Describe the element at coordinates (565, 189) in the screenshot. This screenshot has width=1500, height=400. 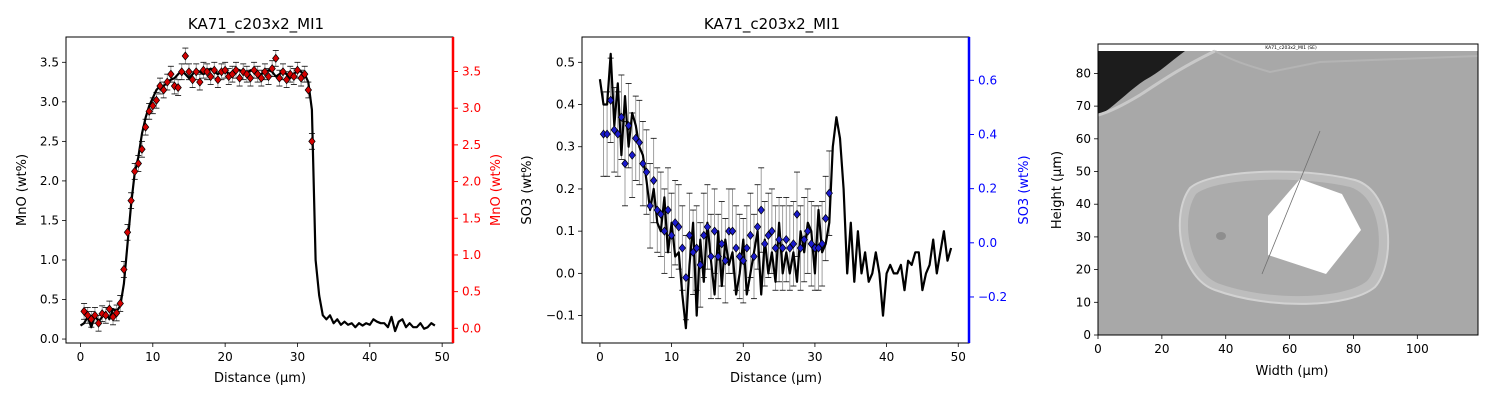
I see `so3-y-tick-label: 0.2` at that location.